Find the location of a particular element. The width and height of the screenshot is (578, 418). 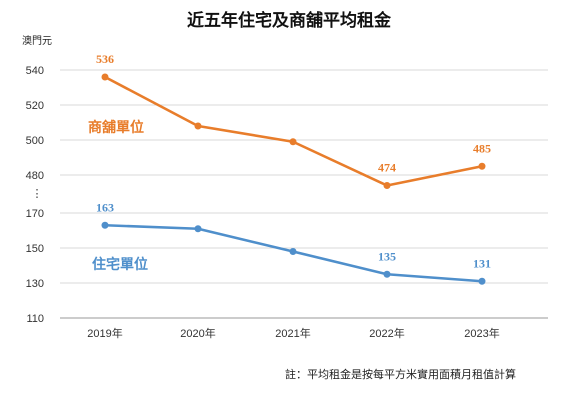

unit-label: 澳門元 is located at coordinates (37, 40).